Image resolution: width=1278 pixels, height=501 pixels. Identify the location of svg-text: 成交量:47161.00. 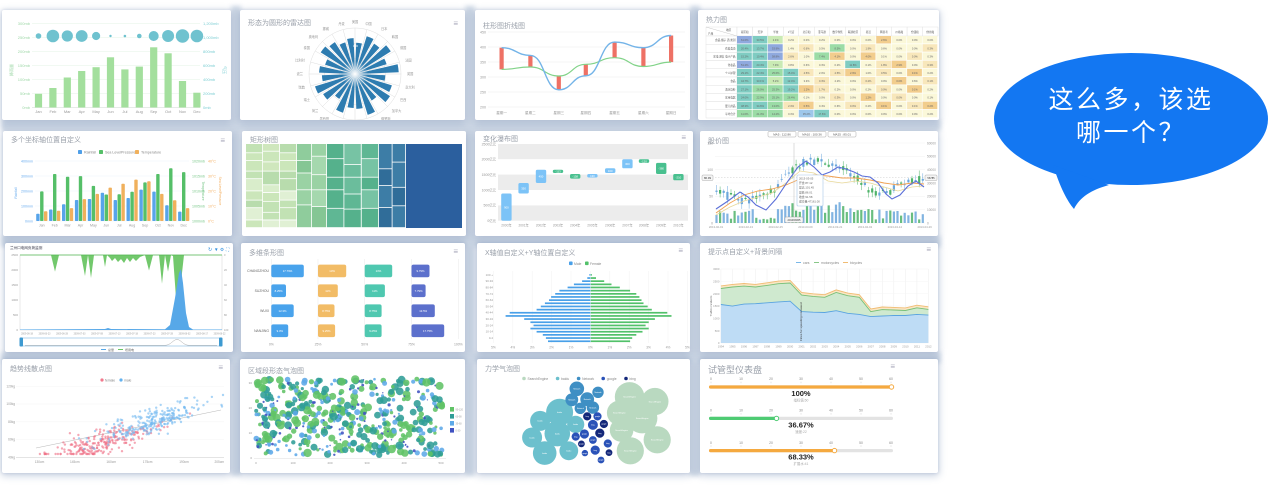
(809, 202).